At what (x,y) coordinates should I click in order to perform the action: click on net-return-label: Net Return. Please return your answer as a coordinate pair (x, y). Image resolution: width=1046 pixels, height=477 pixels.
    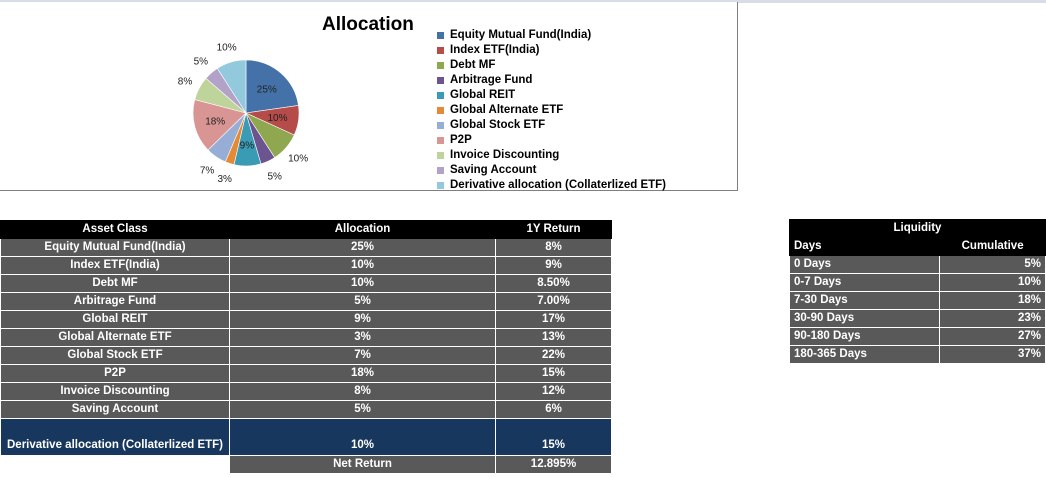
    Looking at the image, I should click on (362, 464).